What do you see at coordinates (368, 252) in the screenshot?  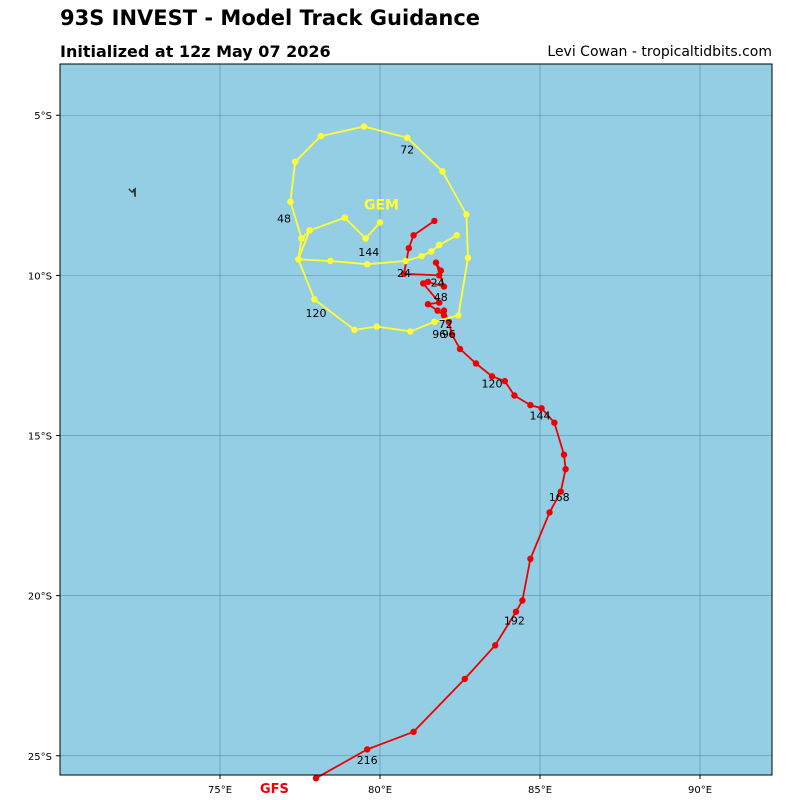 I see `gem-hour-label: 144` at bounding box center [368, 252].